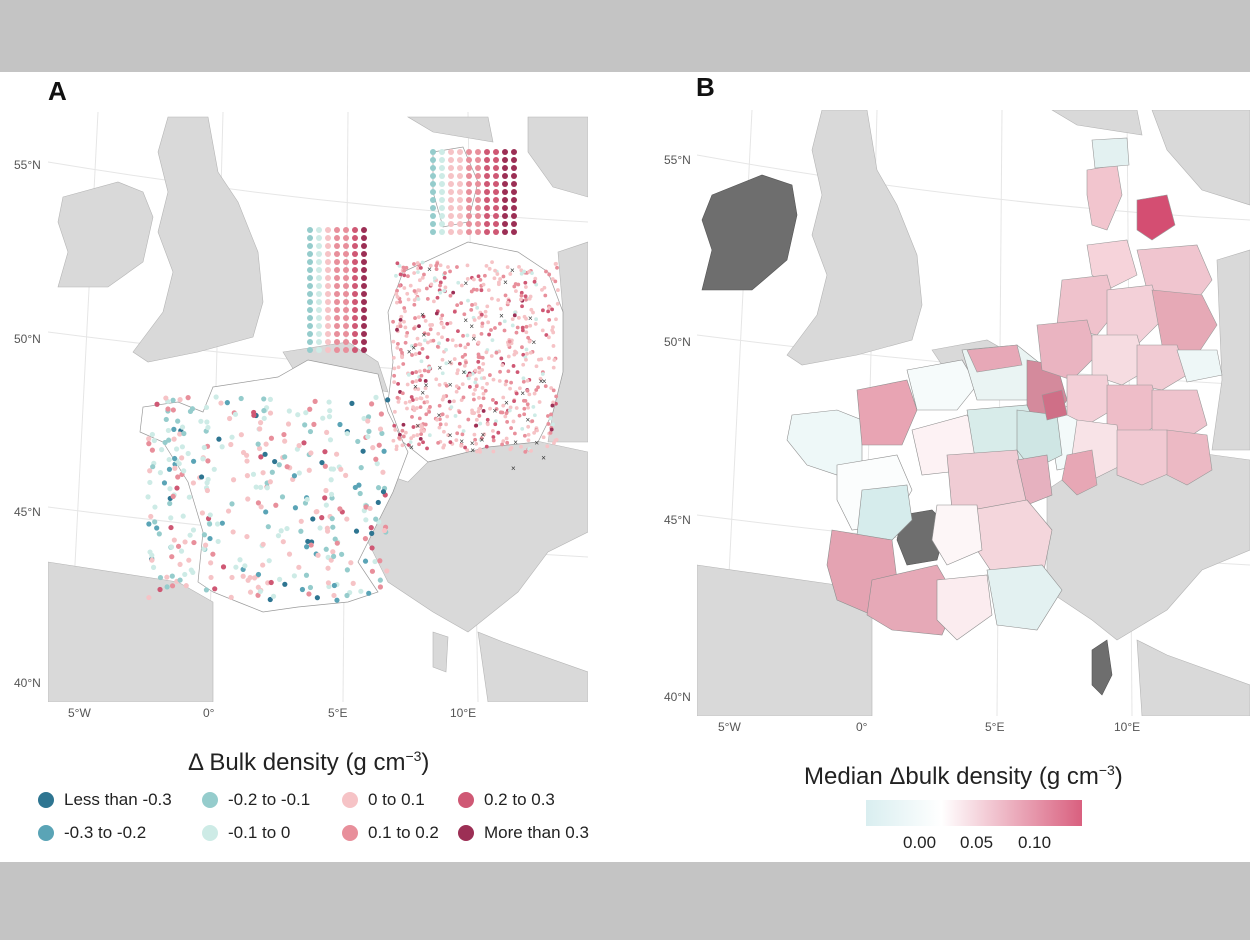 Image resolution: width=1250 pixels, height=940 pixels. I want to click on panel-b-label: B, so click(705, 87).